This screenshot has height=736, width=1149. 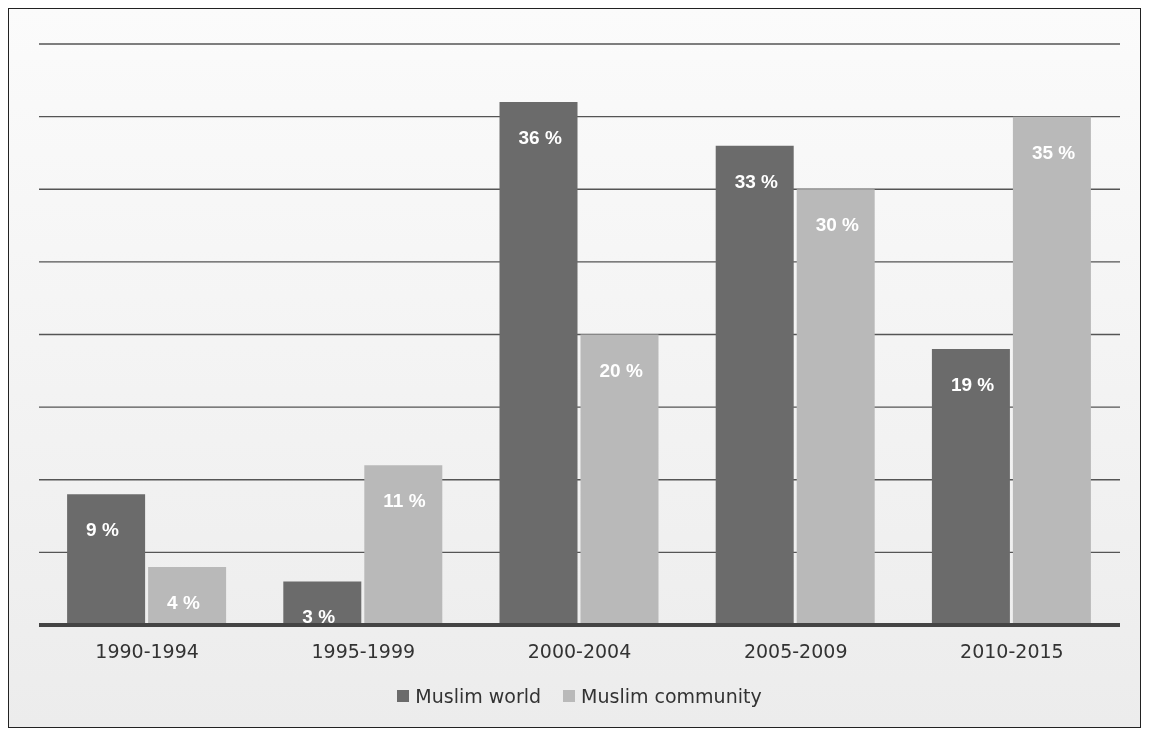 I want to click on data-label: 3 %, so click(x=319, y=617).